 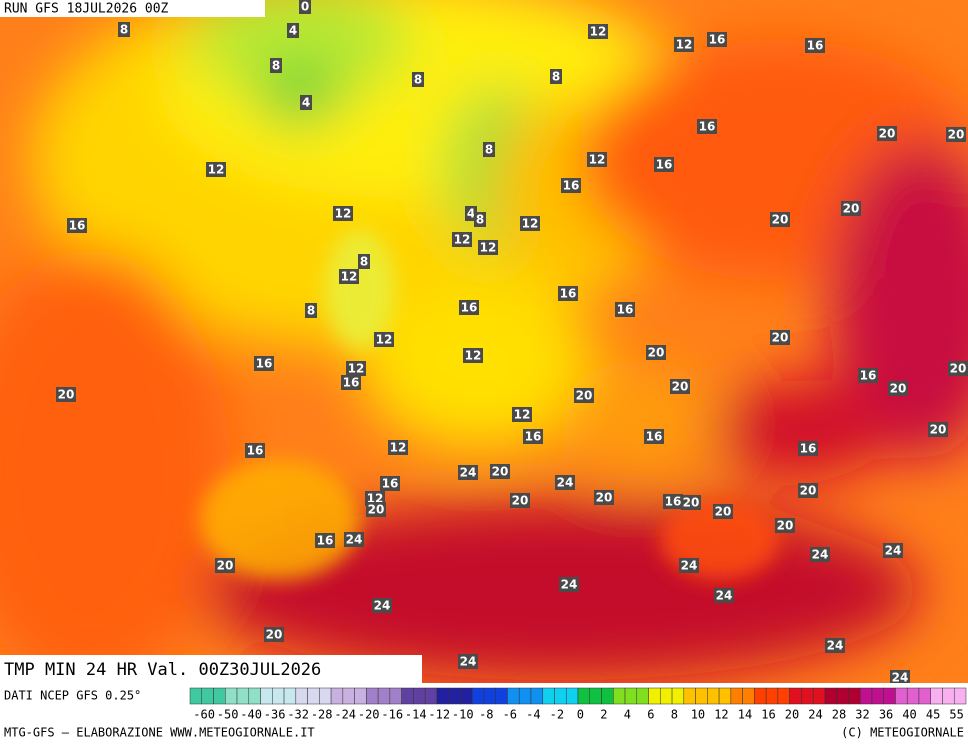 What do you see at coordinates (486, 715) in the screenshot?
I see `scale-label: -8` at bounding box center [486, 715].